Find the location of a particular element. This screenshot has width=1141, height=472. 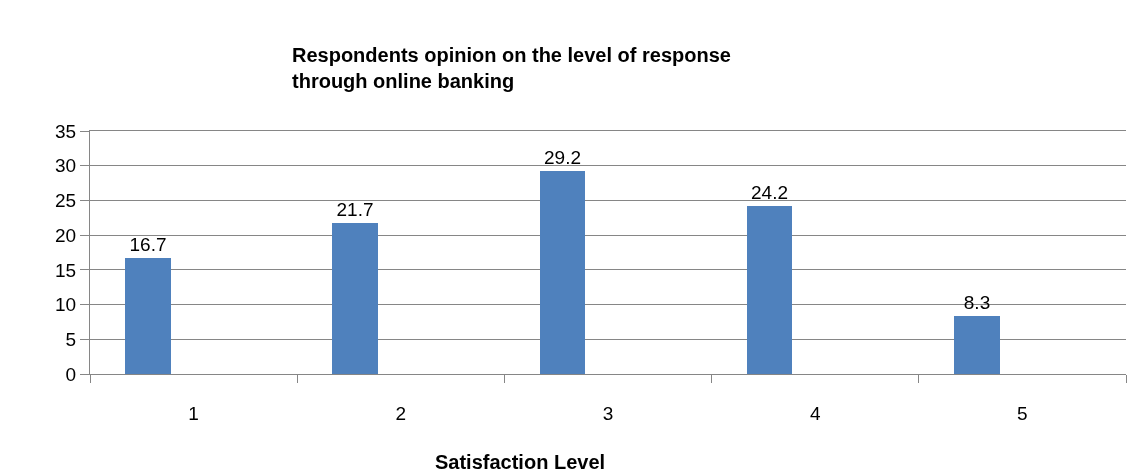

y-tick-label: 25 is located at coordinates (66, 201).